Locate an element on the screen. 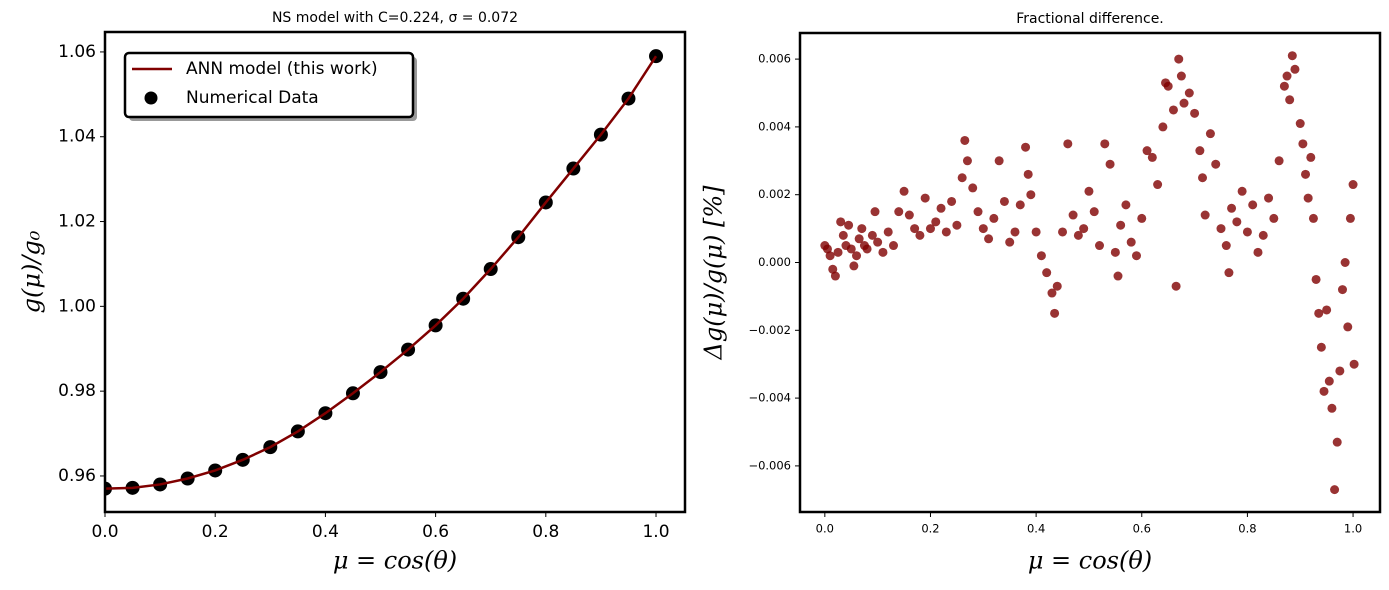 This screenshot has height=590, width=1389. y-tick-label: −0.002 is located at coordinates (769, 330).